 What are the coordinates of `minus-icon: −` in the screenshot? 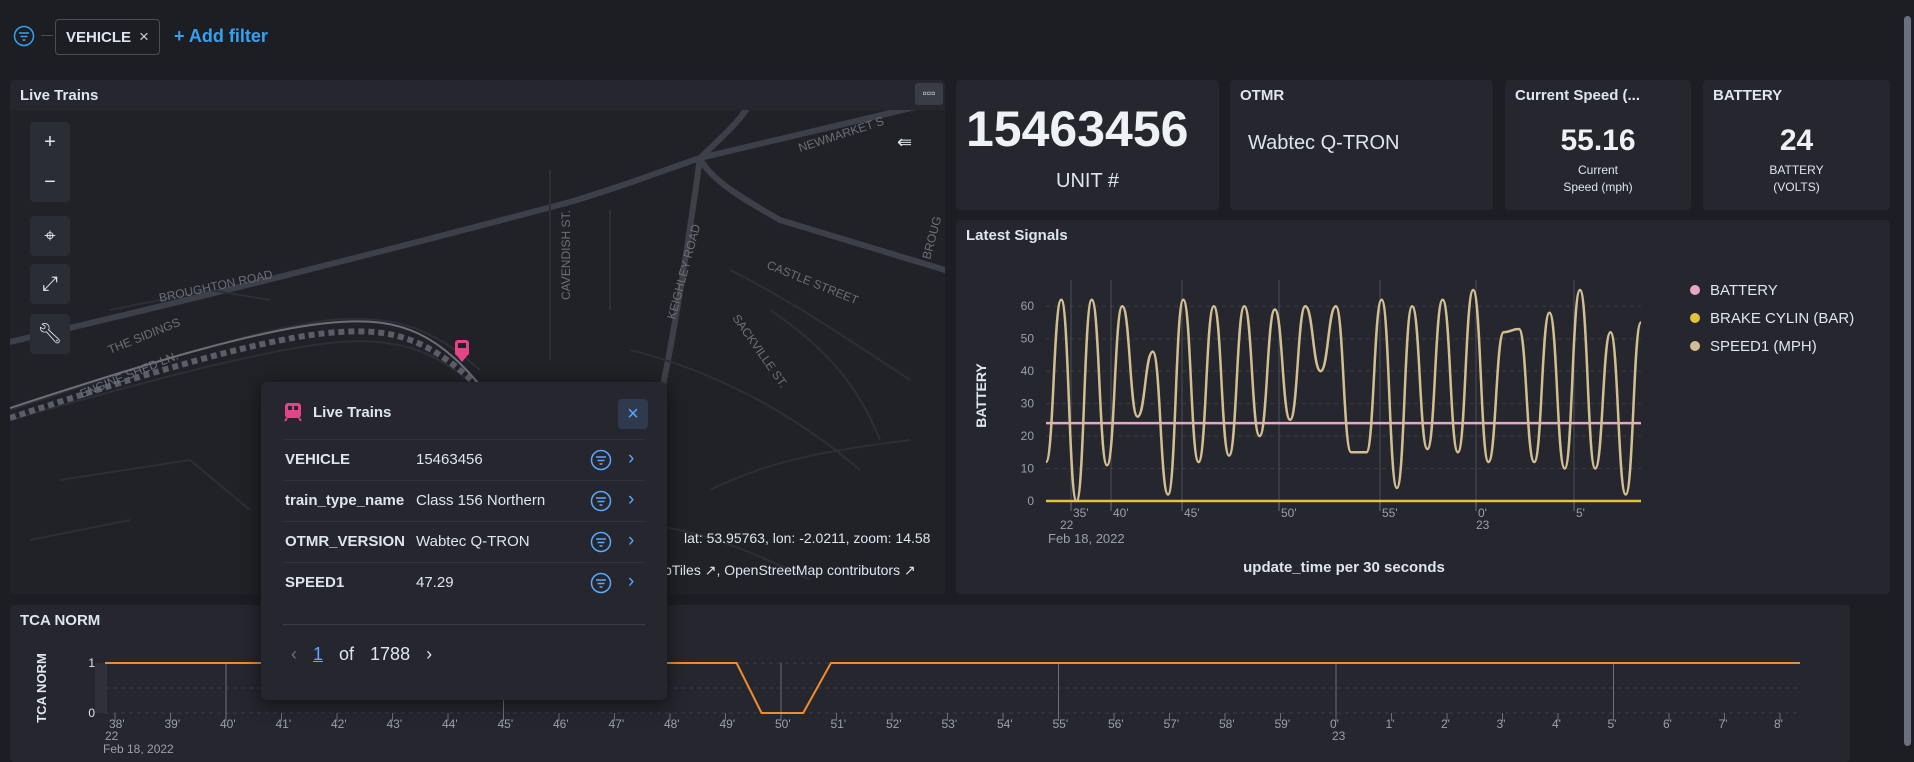 It's located at (50, 182).